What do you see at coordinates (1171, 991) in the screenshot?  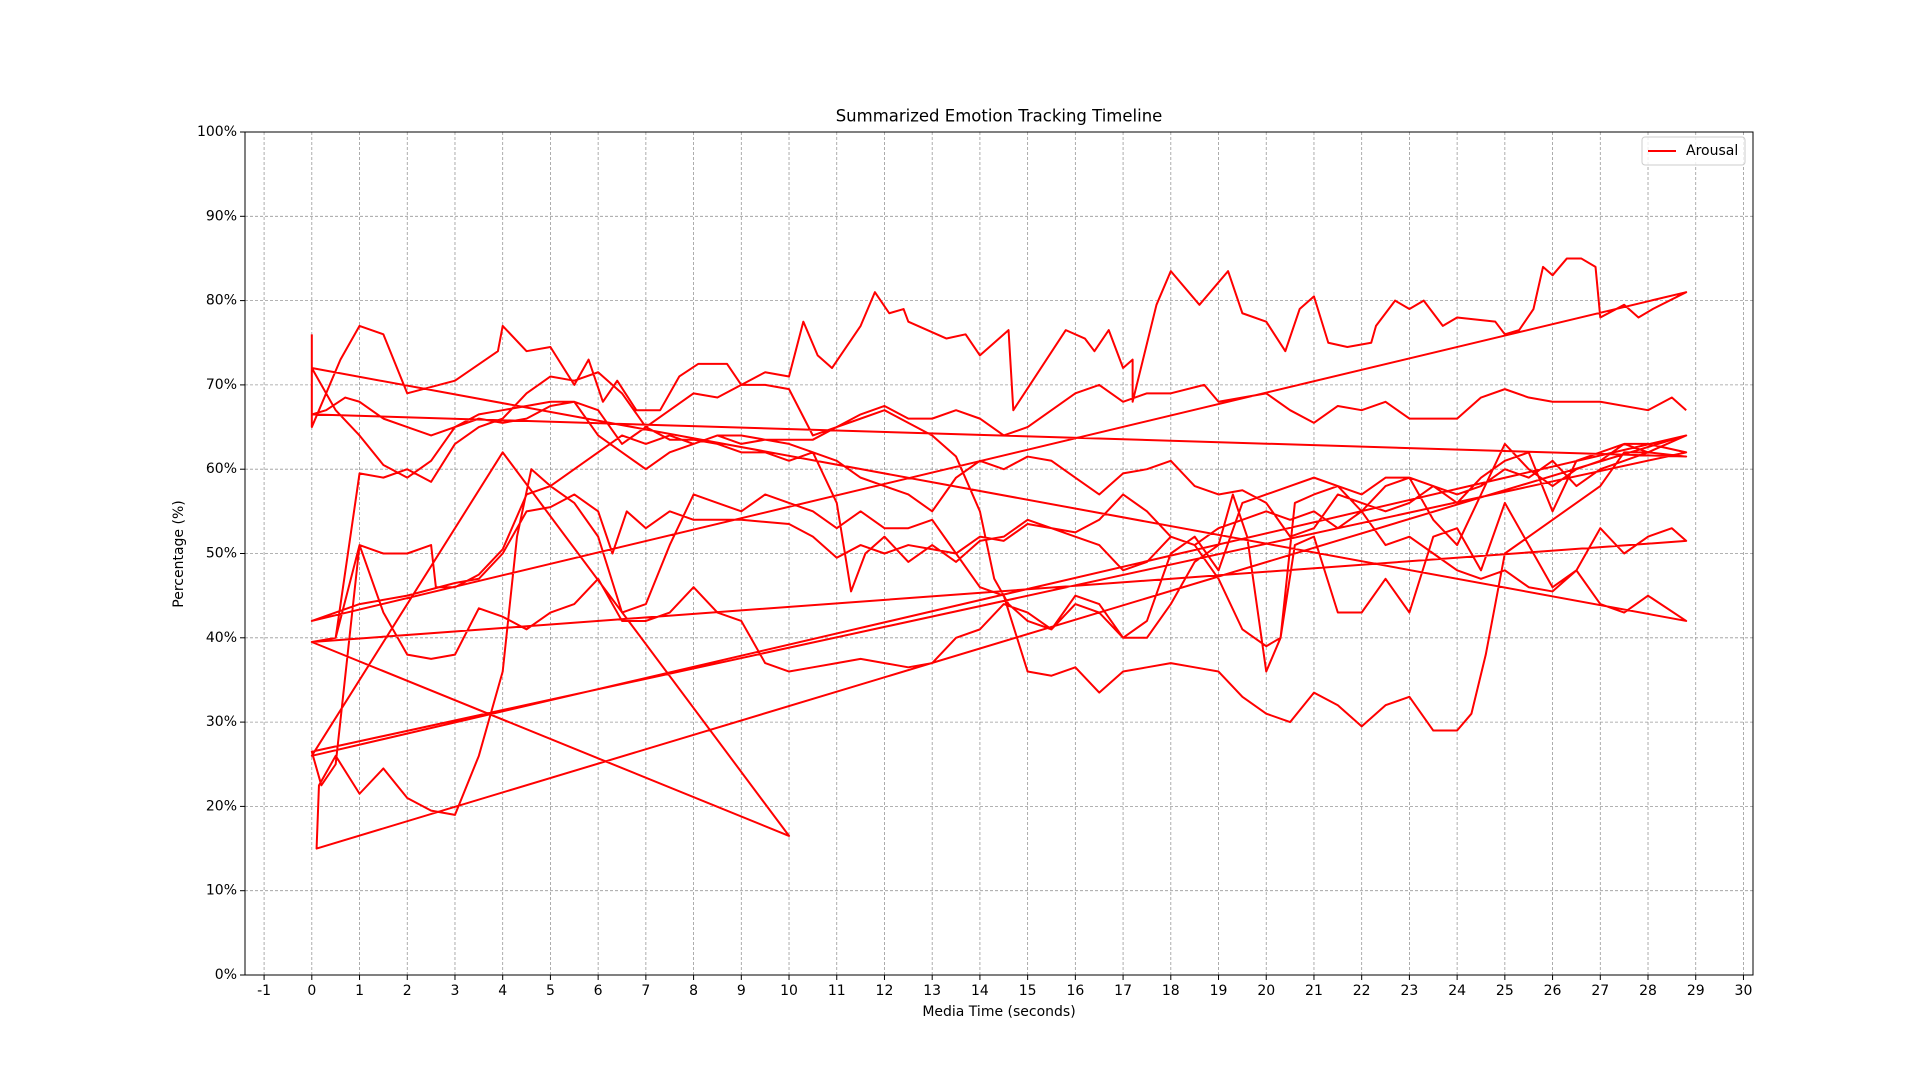 I see `x-tick-label: 18` at bounding box center [1171, 991].